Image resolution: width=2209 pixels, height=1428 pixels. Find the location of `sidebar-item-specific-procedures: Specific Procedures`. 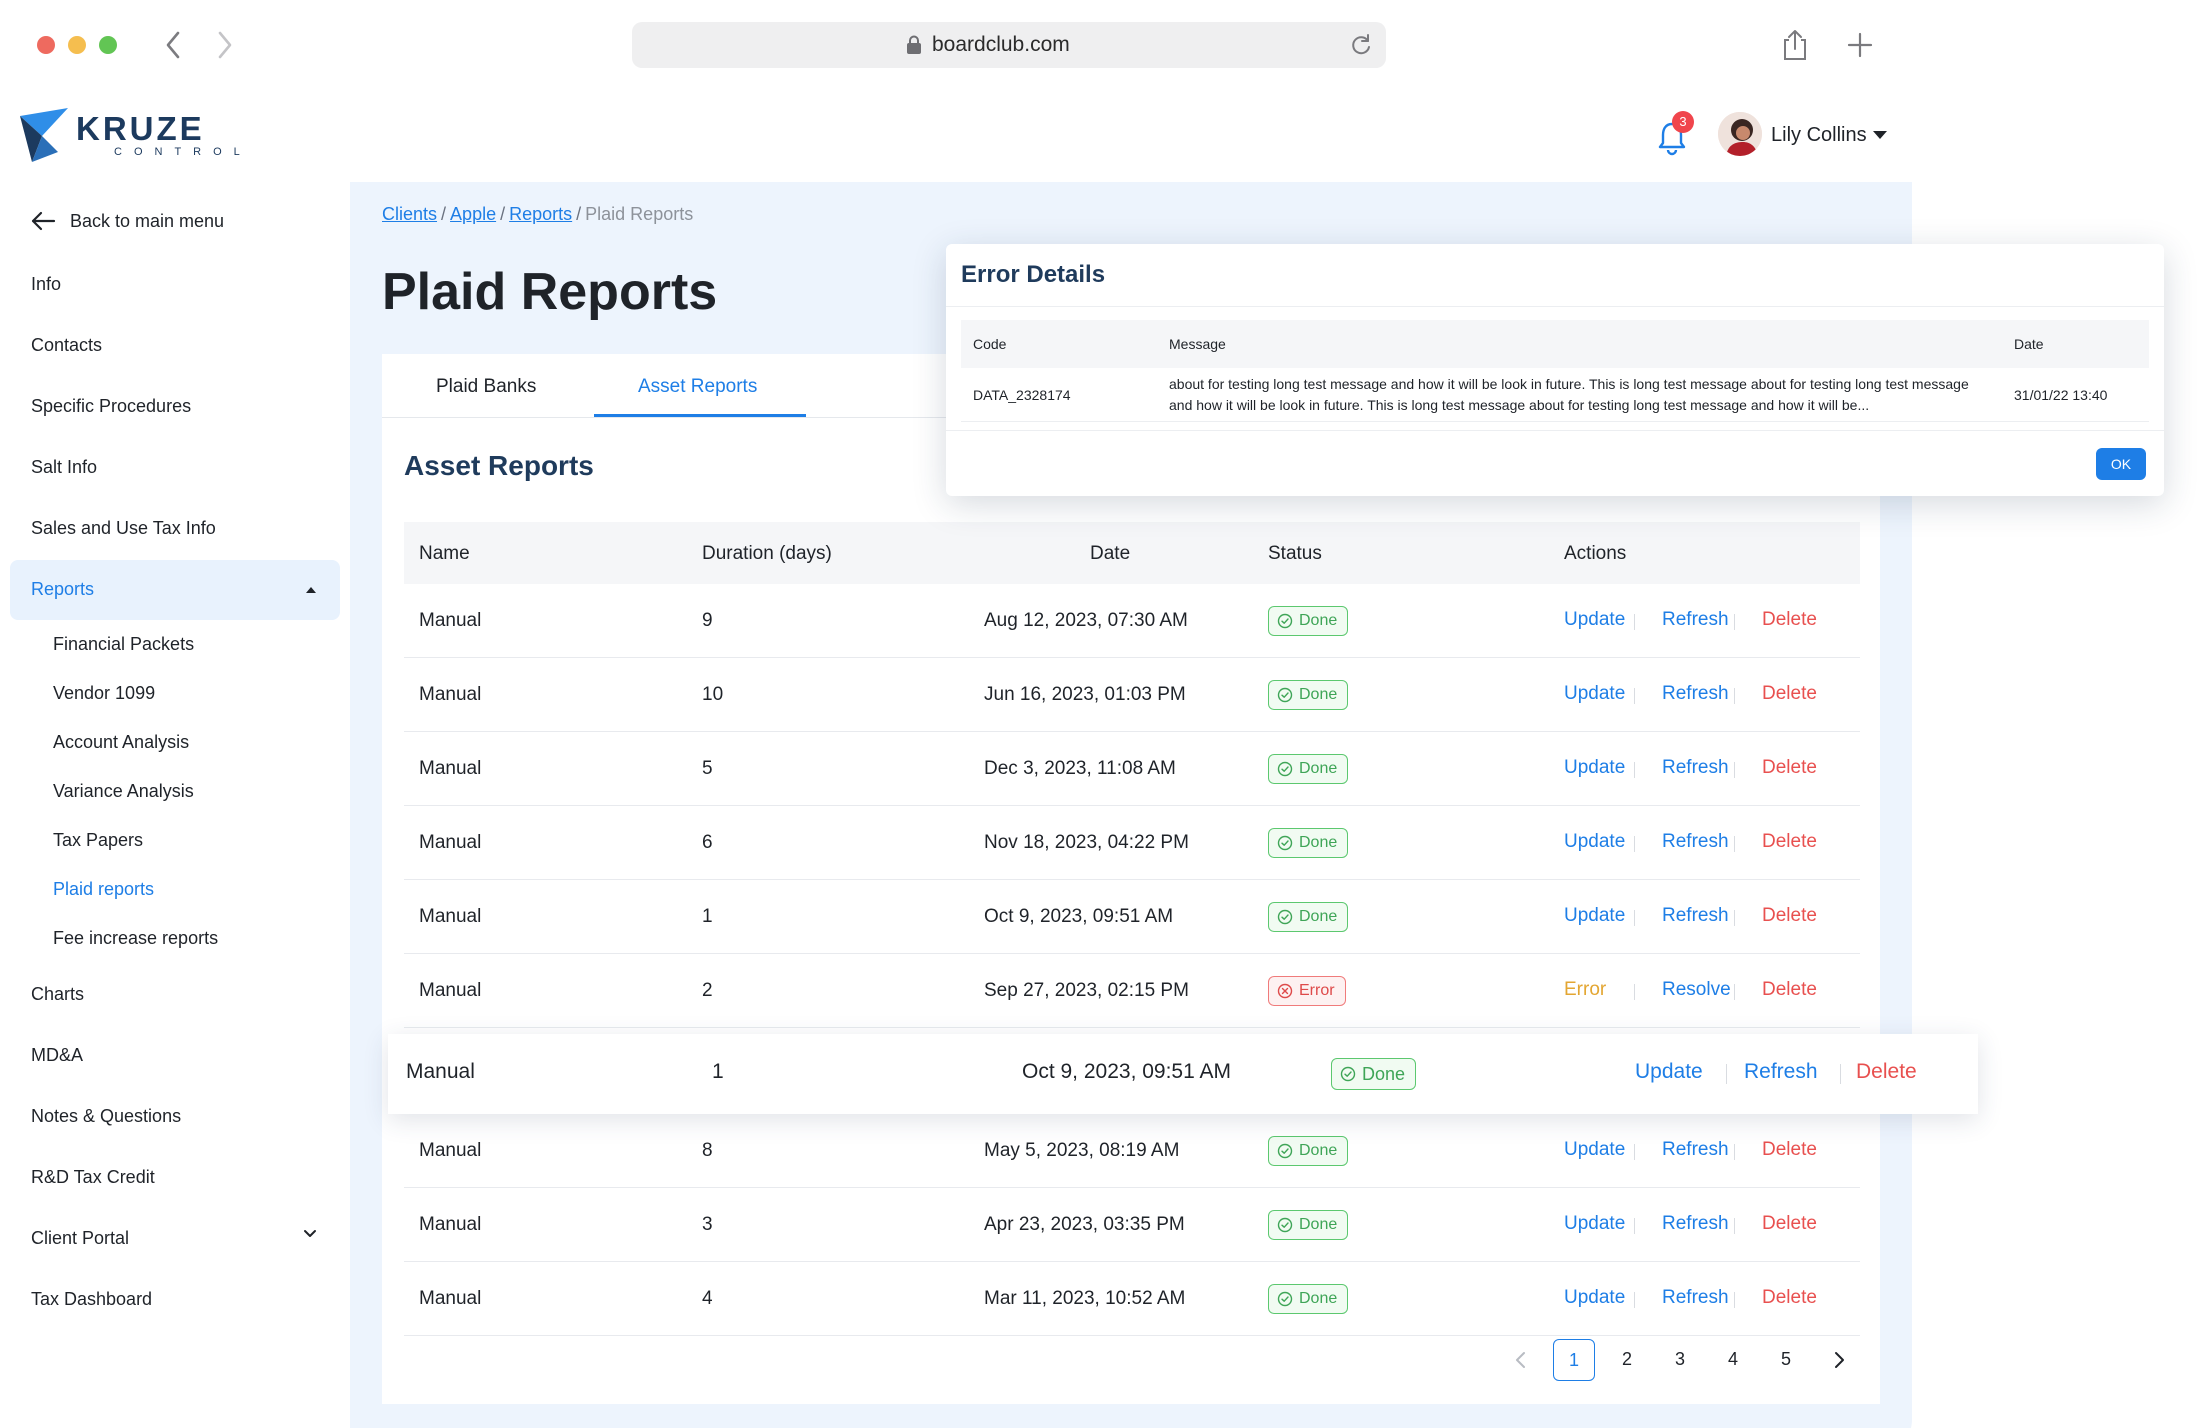

sidebar-item-specific-procedures: Specific Procedures is located at coordinates (111, 406).